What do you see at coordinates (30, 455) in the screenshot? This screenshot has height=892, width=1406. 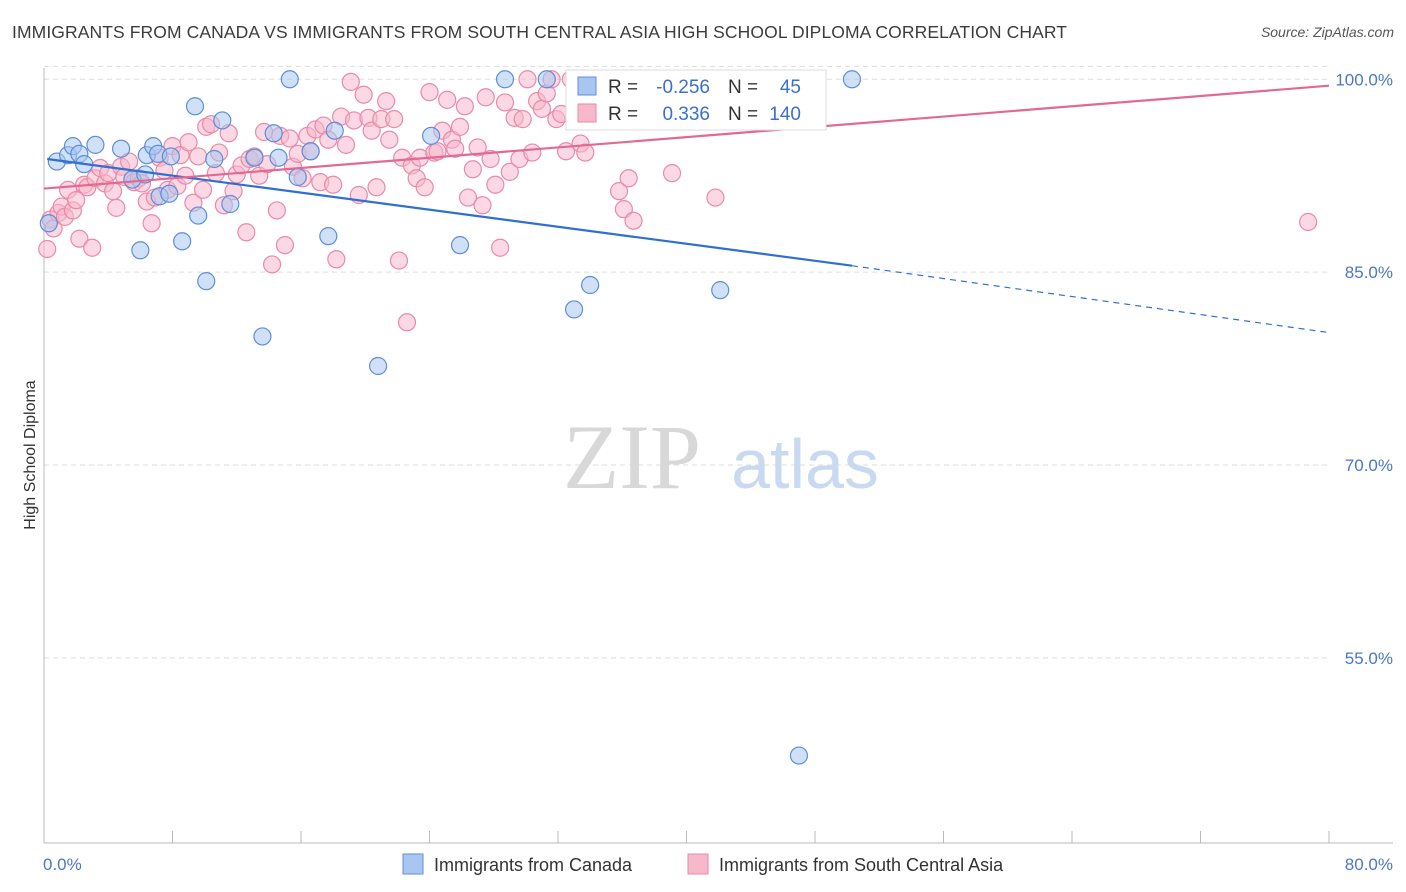 I see `y-axis-title: High School Diploma` at bounding box center [30, 455].